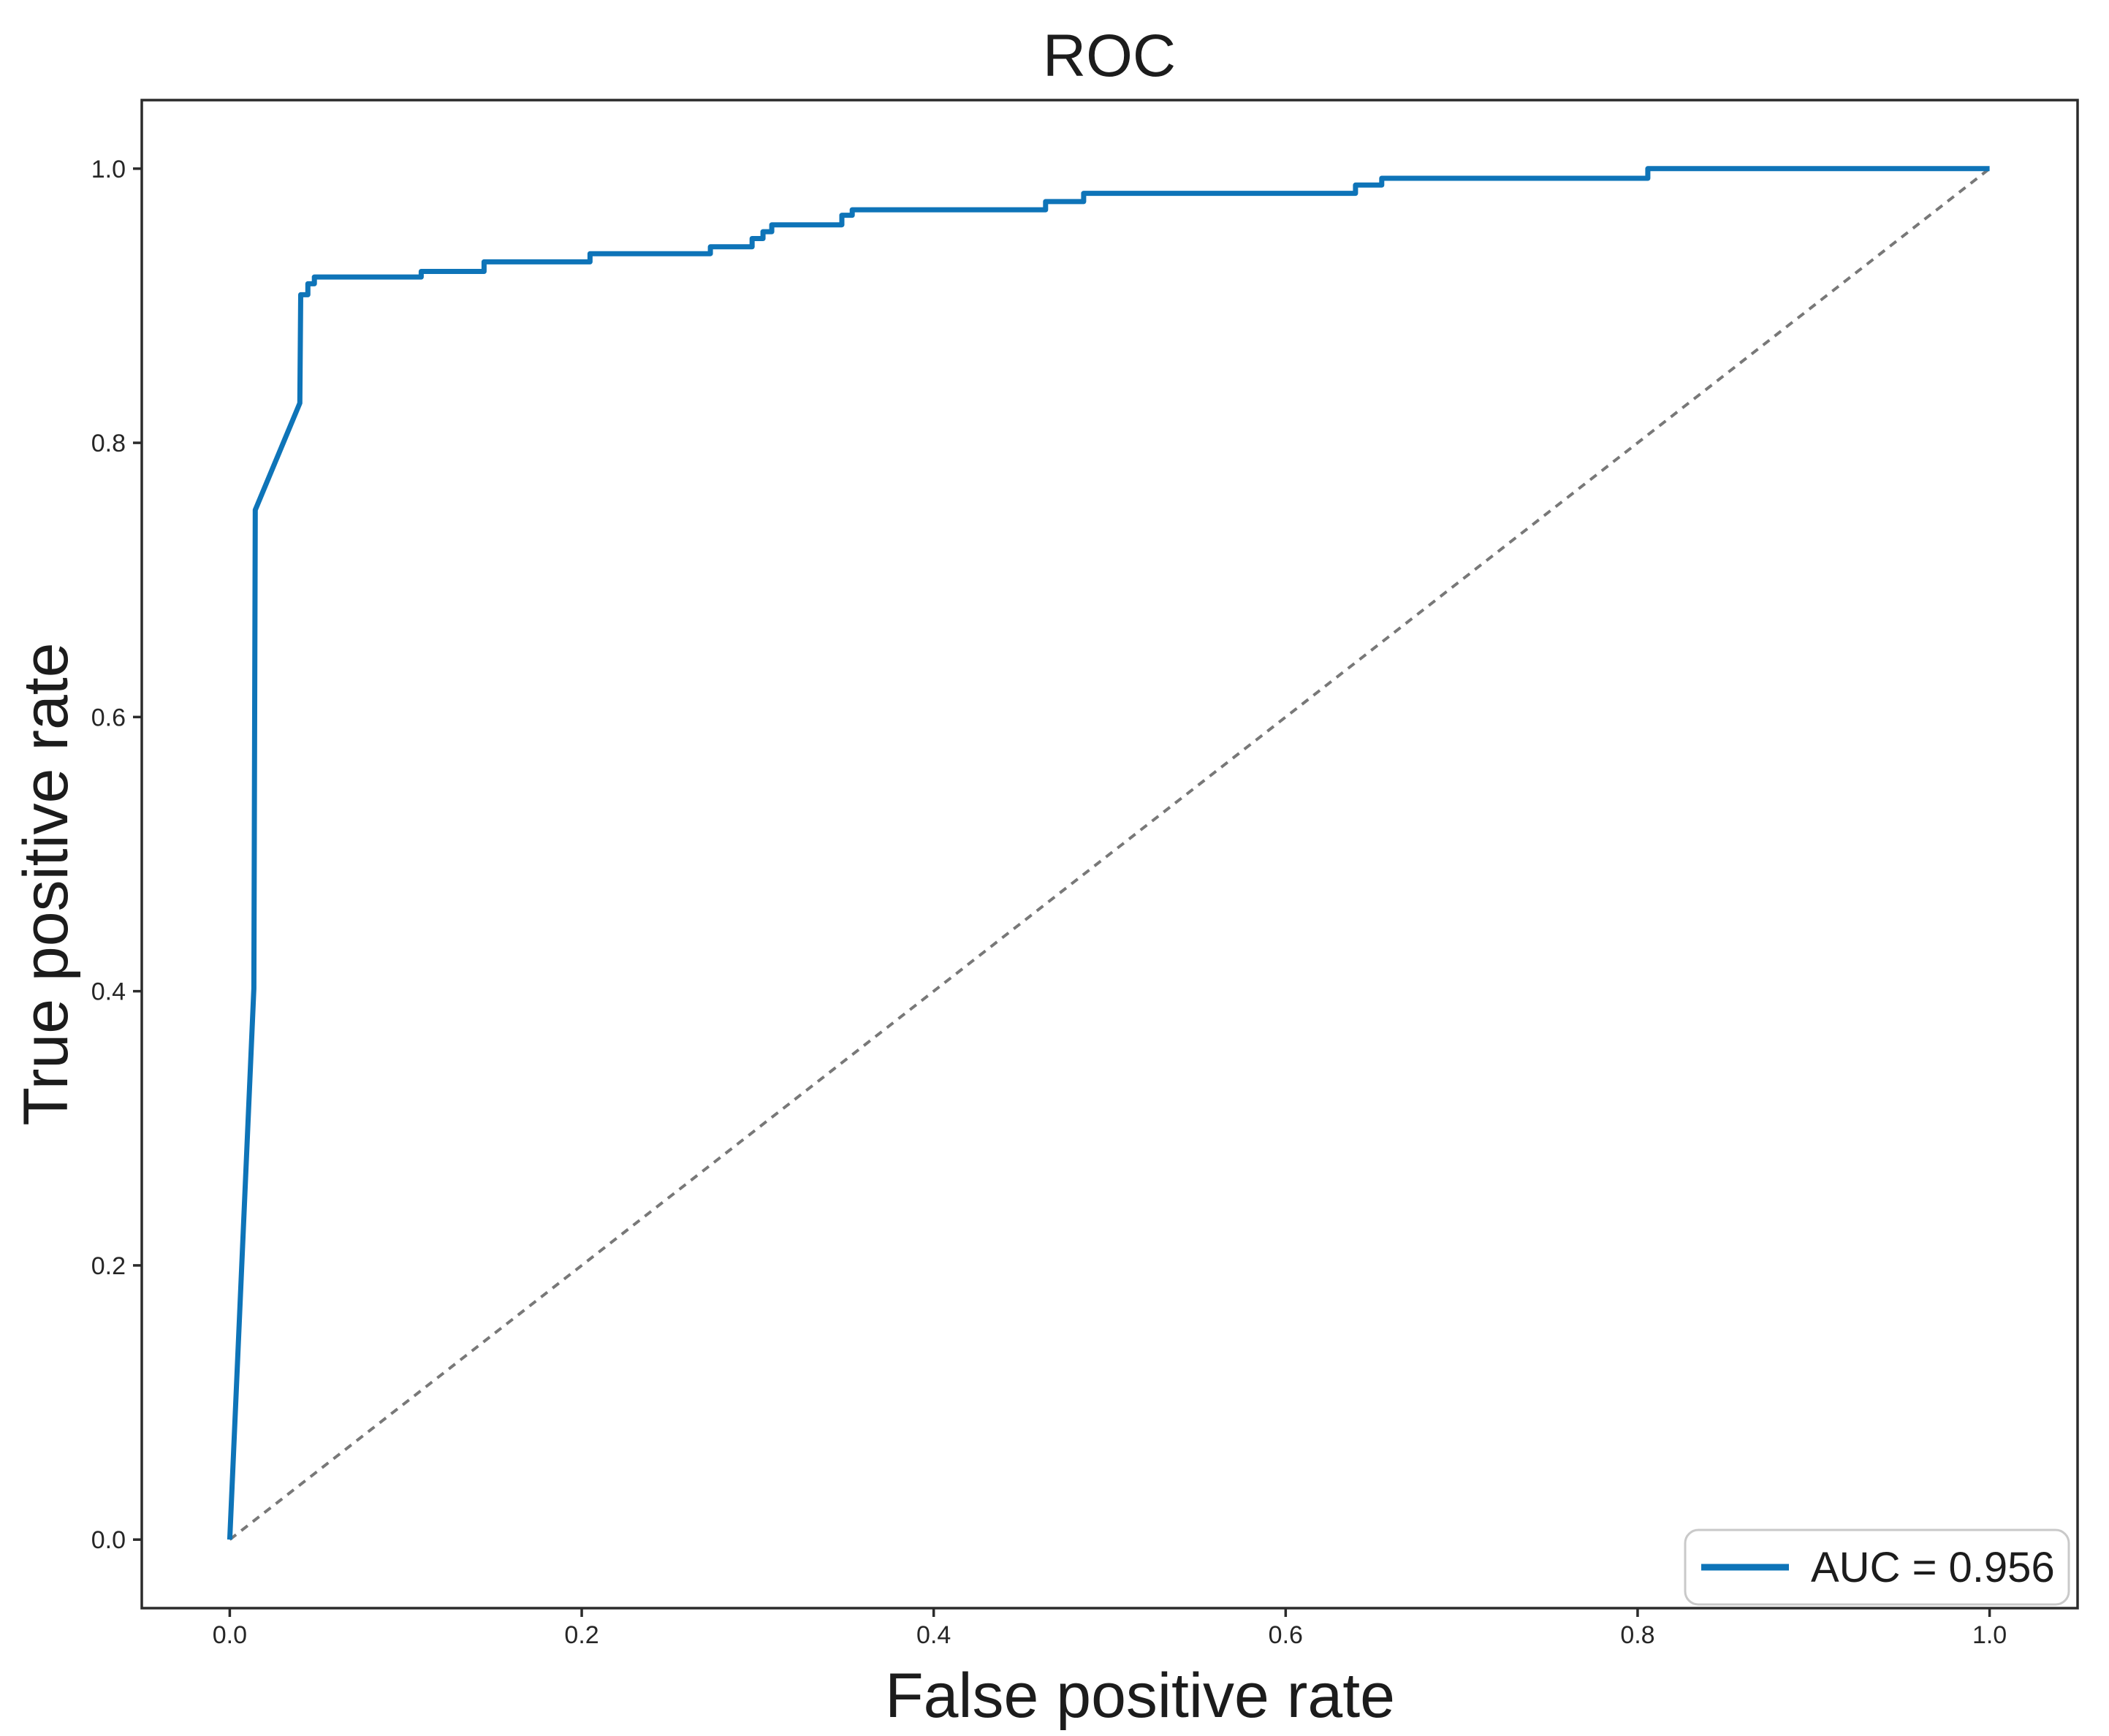  What do you see at coordinates (108, 992) in the screenshot?
I see `y-tick-label: 0.4` at bounding box center [108, 992].